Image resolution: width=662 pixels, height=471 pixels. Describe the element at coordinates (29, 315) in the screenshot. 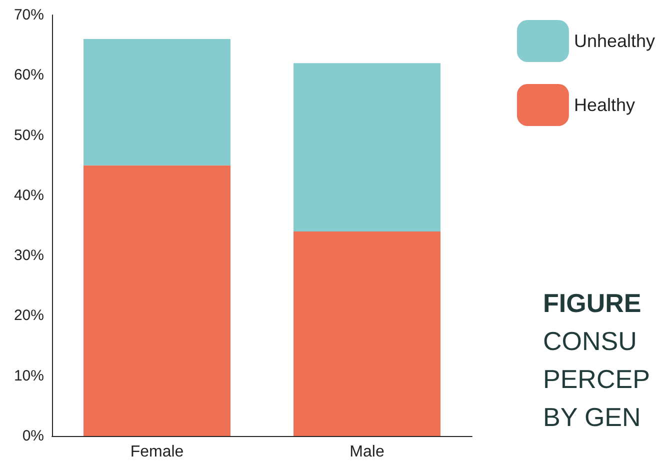

I see `y-tick-label: 20%` at that location.